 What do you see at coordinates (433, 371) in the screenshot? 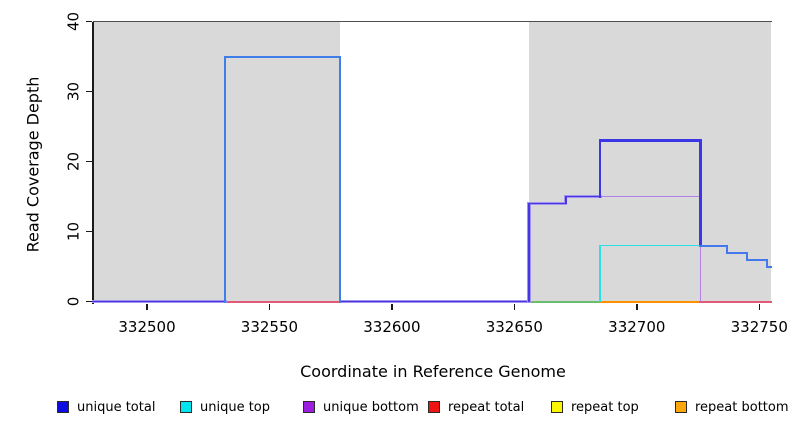
I see `x-axis-title: Coordinate in Reference Genome` at bounding box center [433, 371].